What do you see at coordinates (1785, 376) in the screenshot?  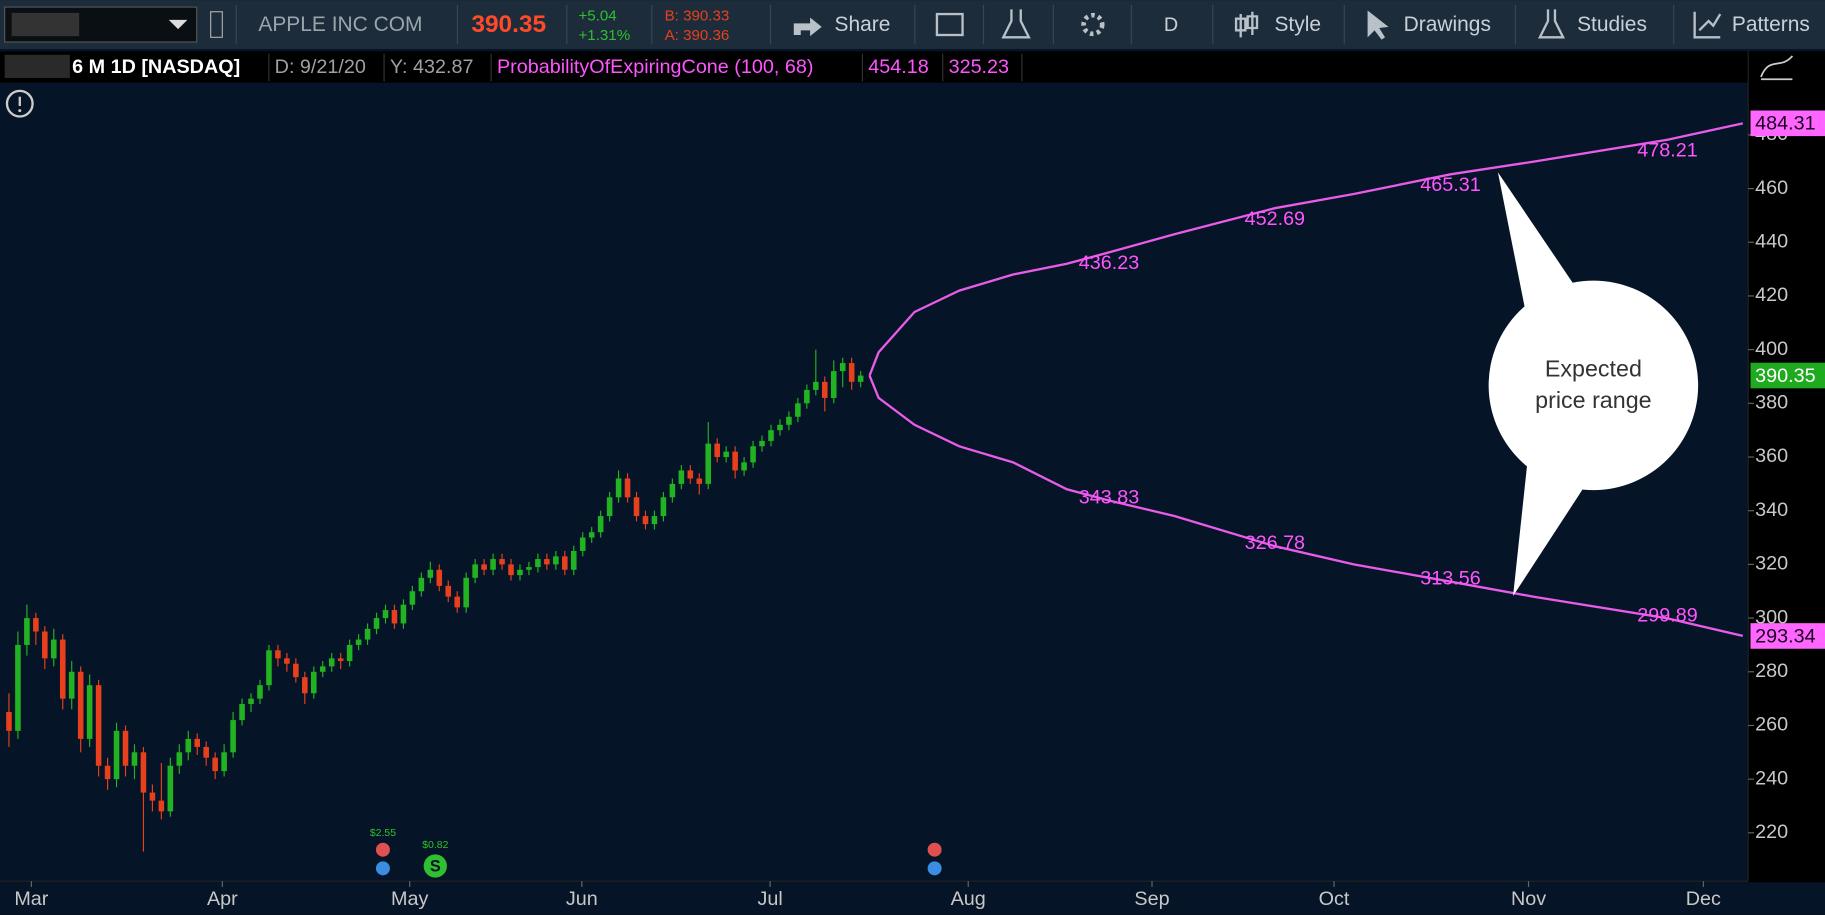 I see `price-tag-label: 390.35` at bounding box center [1785, 376].